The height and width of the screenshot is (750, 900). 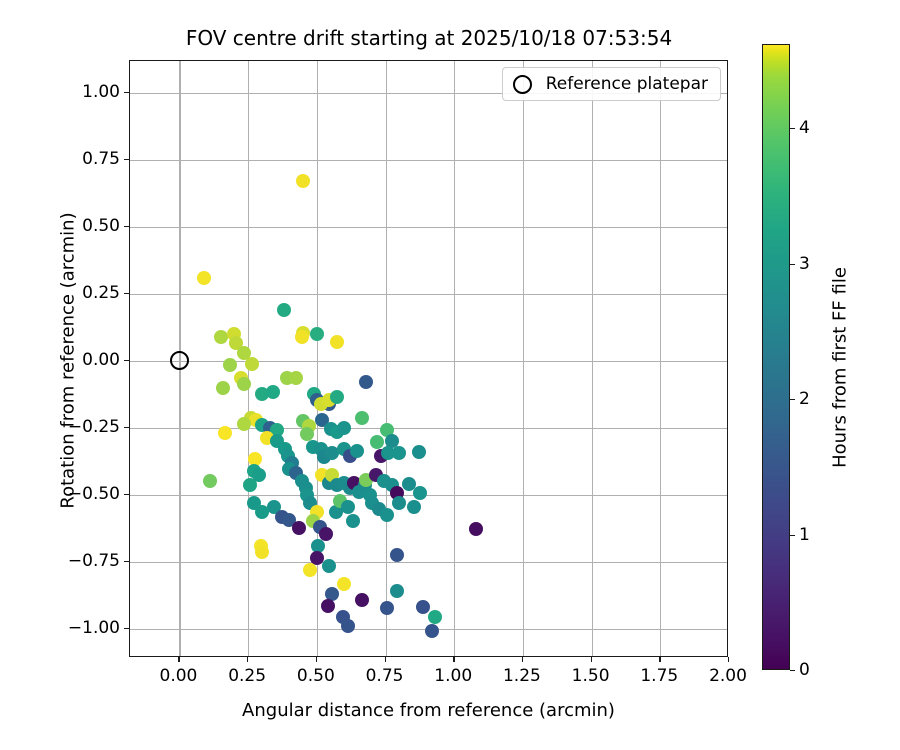 What do you see at coordinates (521, 676) in the screenshot?
I see `x-tick-label: 1.25` at bounding box center [521, 676].